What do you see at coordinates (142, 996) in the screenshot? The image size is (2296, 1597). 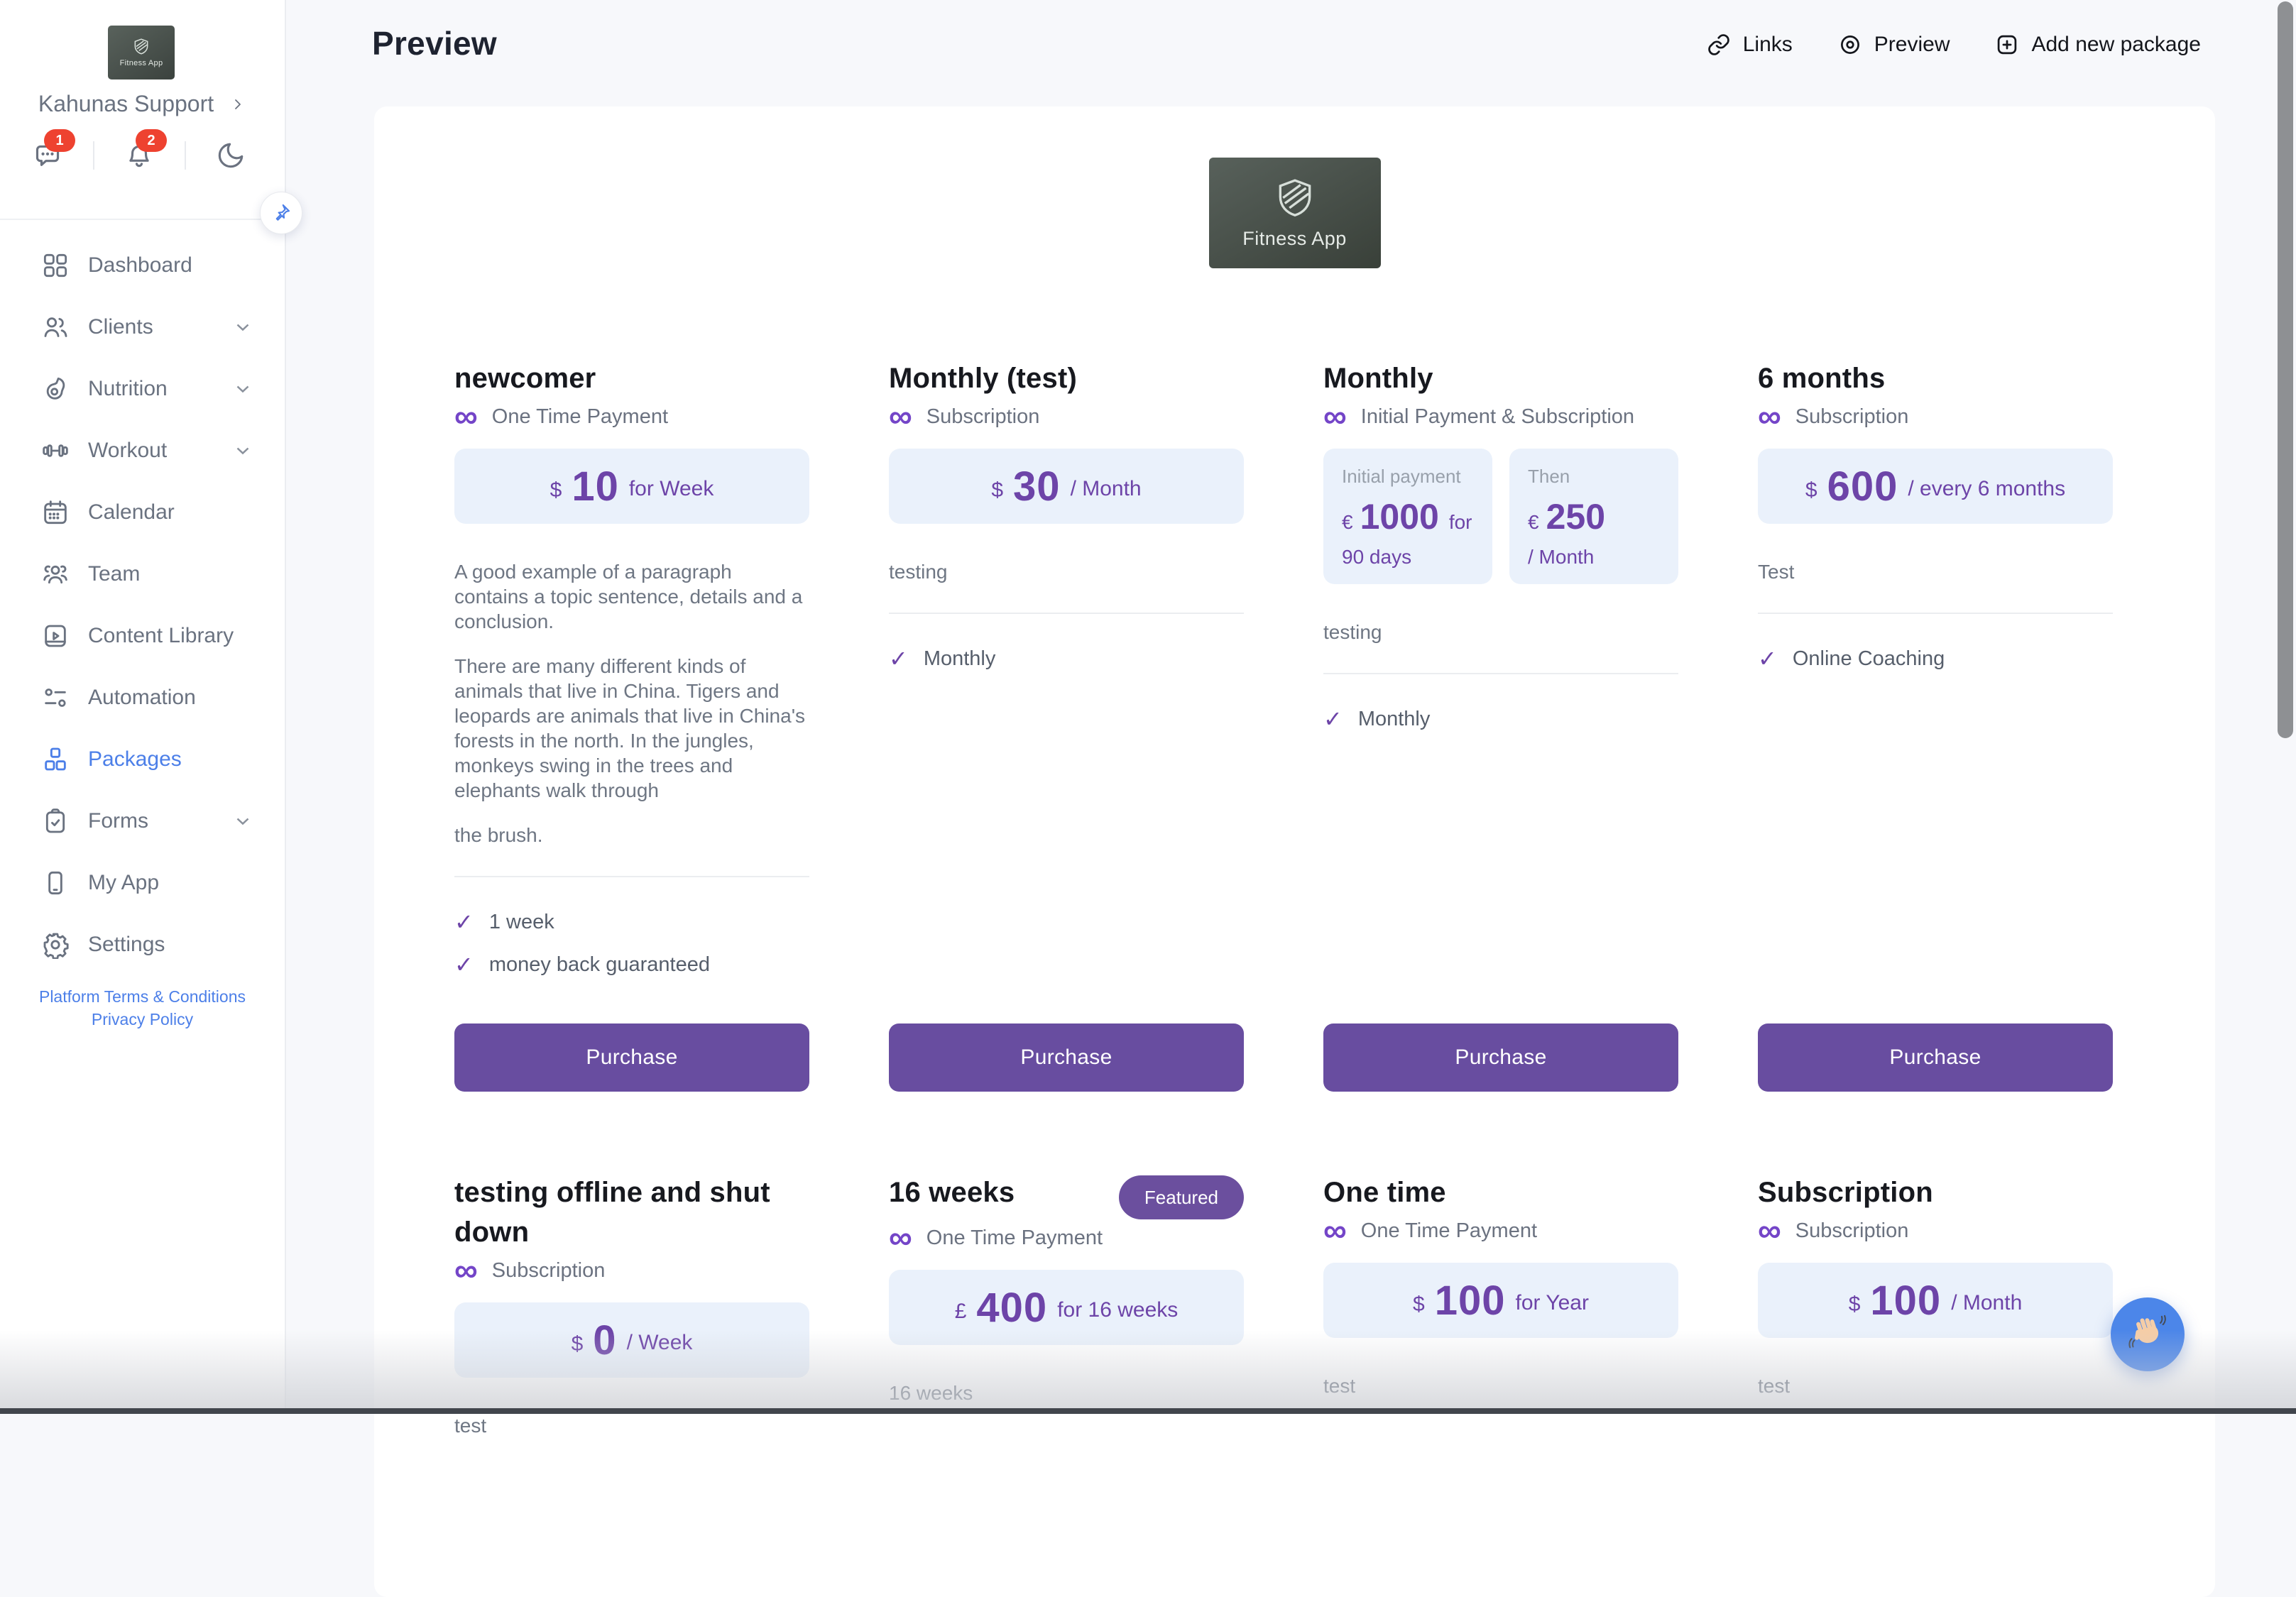 I see `terms-link: Platform Terms & Conditions` at bounding box center [142, 996].